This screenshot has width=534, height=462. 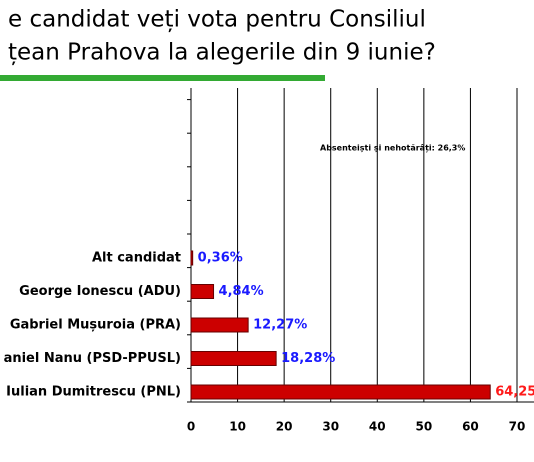 What do you see at coordinates (424, 427) in the screenshot?
I see `x-tick-label: 50` at bounding box center [424, 427].